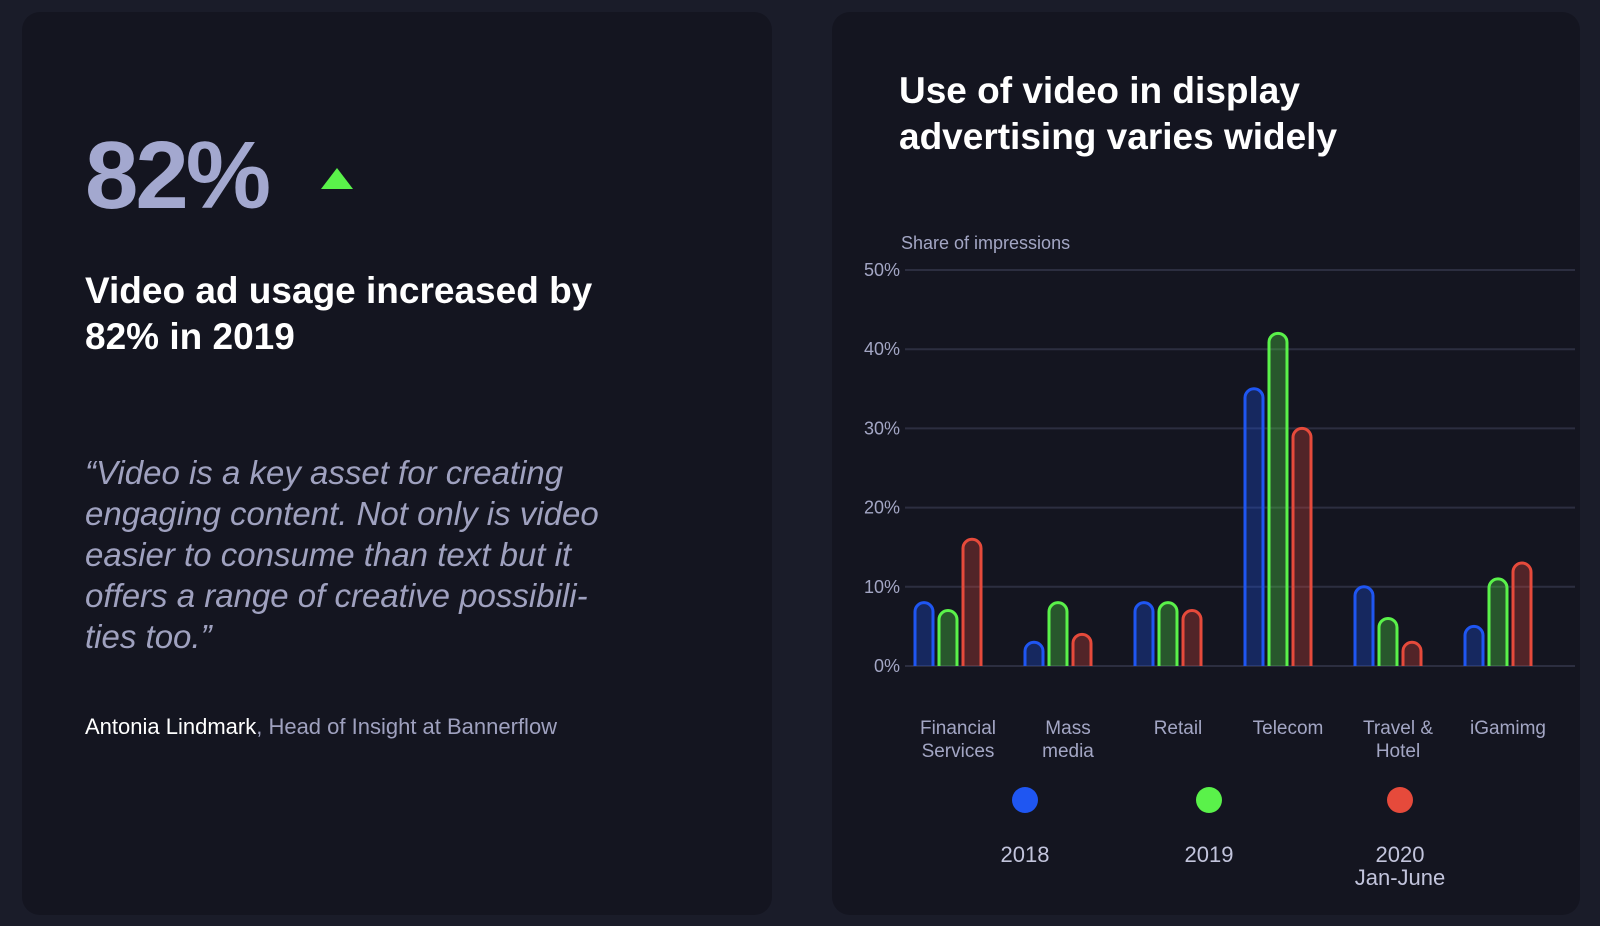 This screenshot has width=1600, height=926. I want to click on category-label: Telecom, so click(1288, 728).